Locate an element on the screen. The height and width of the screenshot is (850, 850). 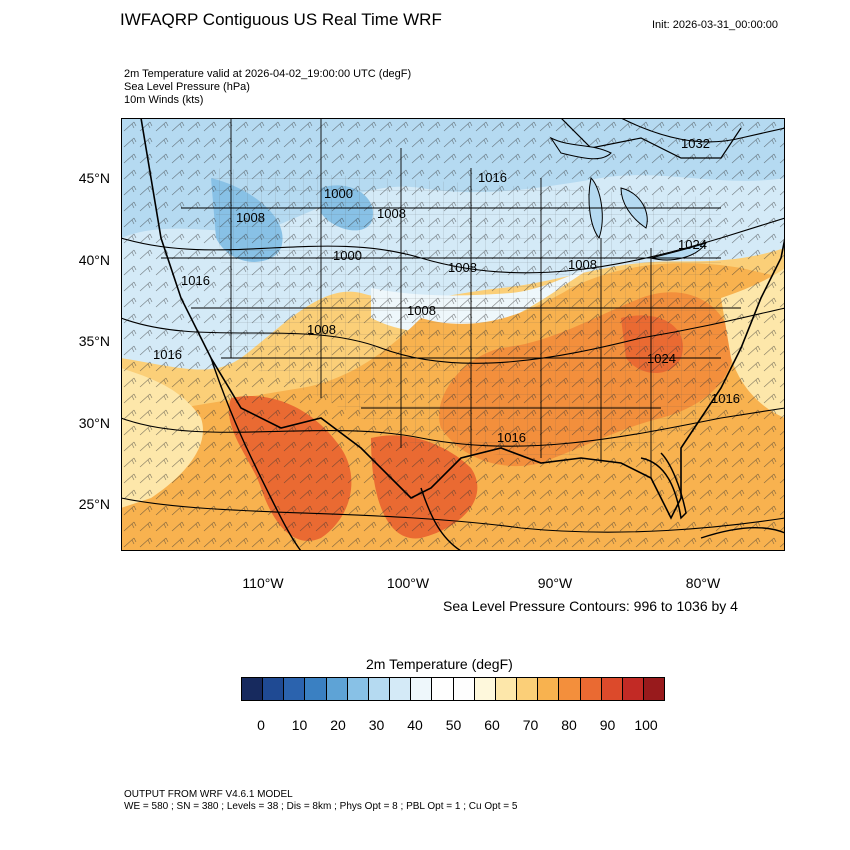
temperature-colorbar is located at coordinates (453, 689).